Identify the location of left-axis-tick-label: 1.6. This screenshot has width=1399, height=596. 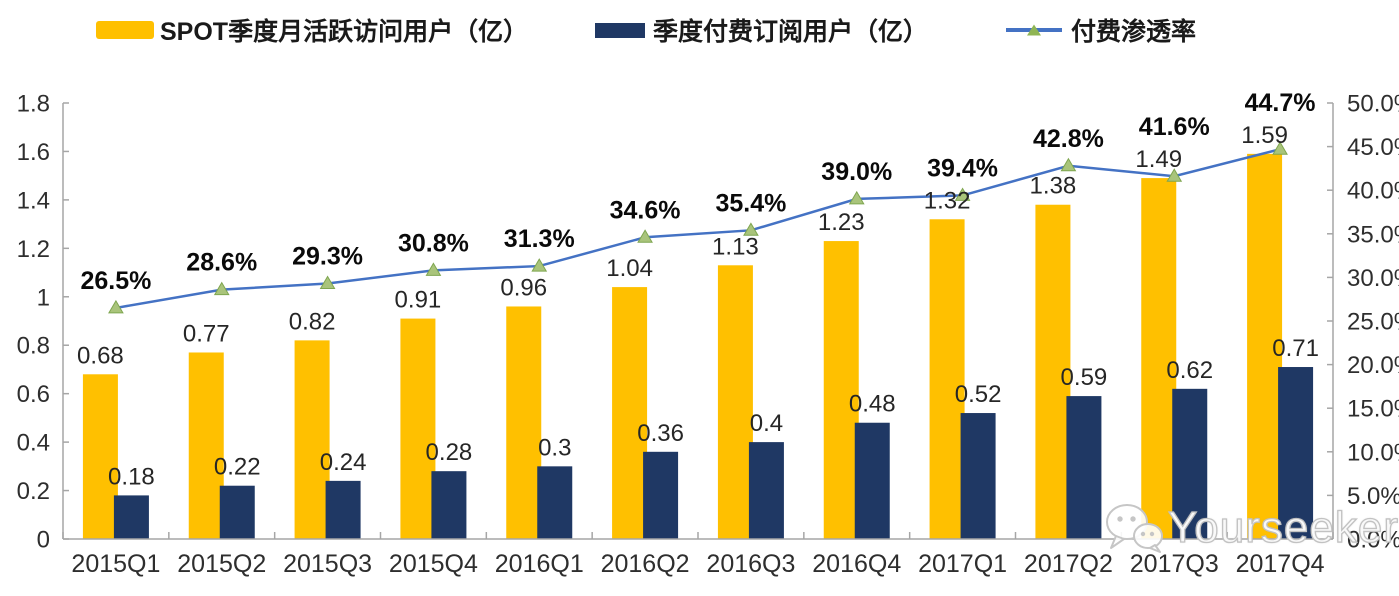
(33, 152).